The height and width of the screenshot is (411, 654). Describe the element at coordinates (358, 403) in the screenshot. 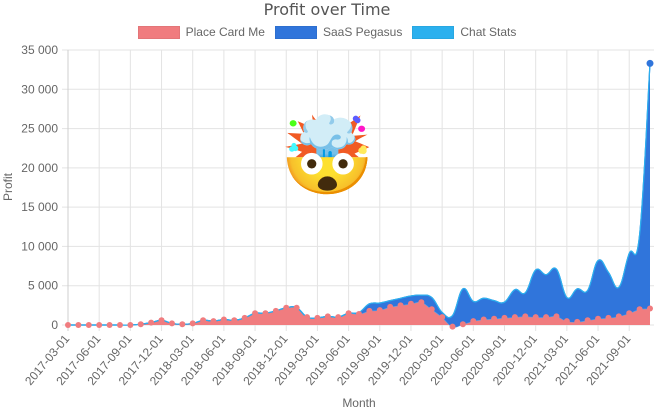

I see `x-axis-title: Month` at that location.